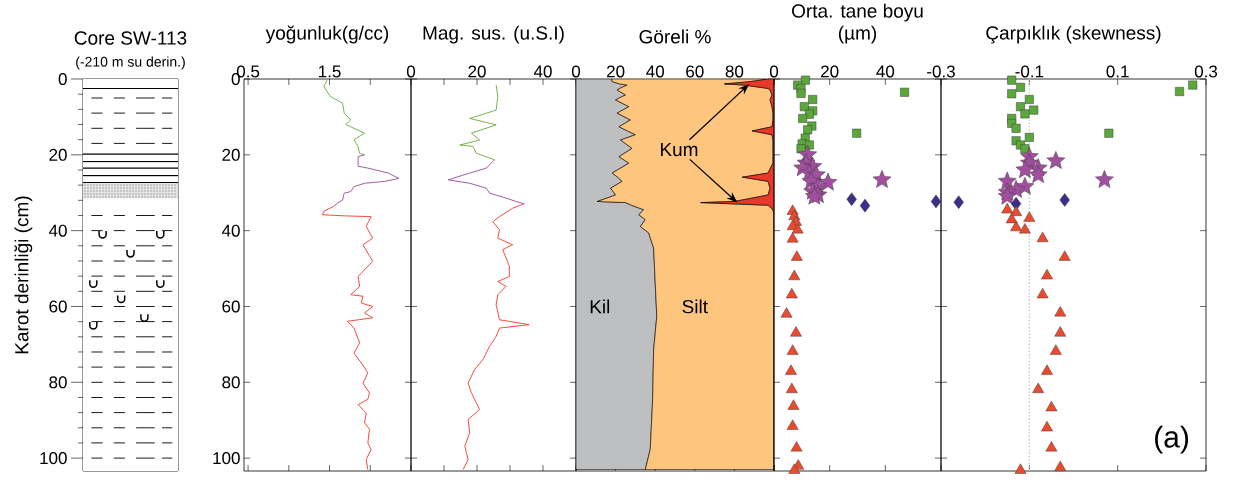  What do you see at coordinates (130, 38) in the screenshot?
I see `chart-title: Core SW-113` at bounding box center [130, 38].